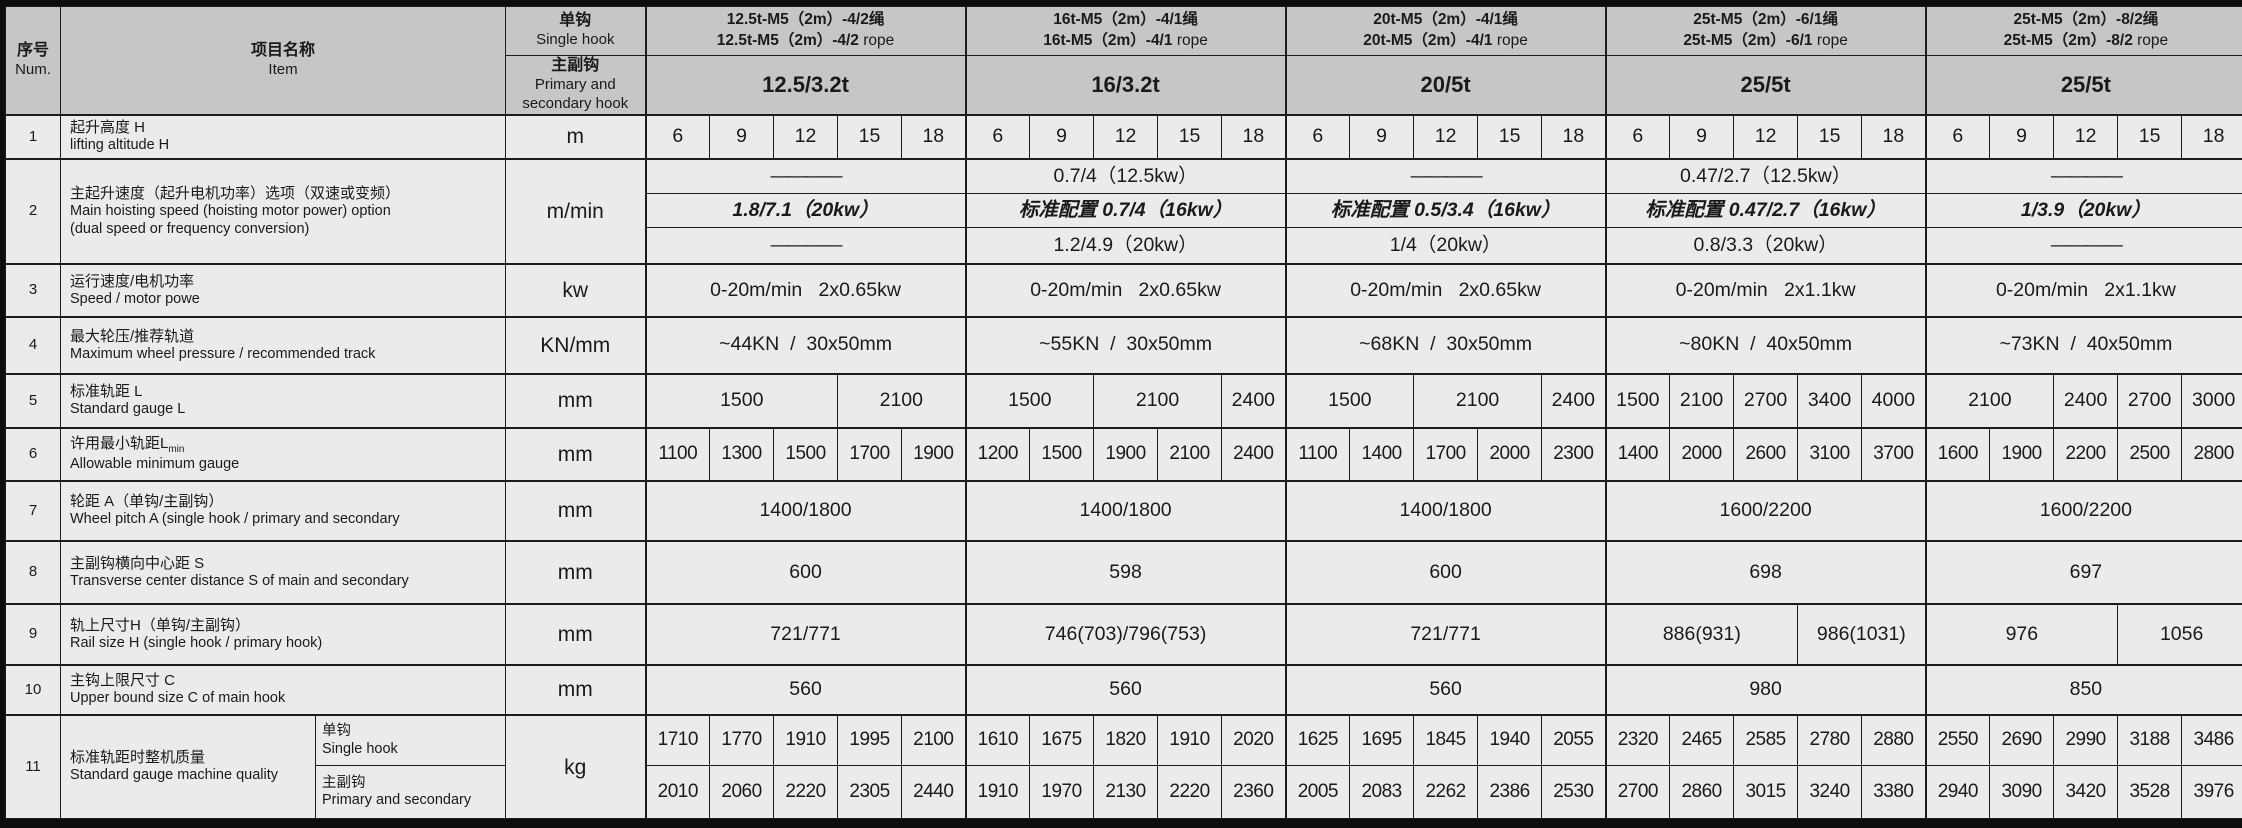 This screenshot has width=2242, height=828. What do you see at coordinates (1894, 792) in the screenshot?
I see `data-cell: 3380` at bounding box center [1894, 792].